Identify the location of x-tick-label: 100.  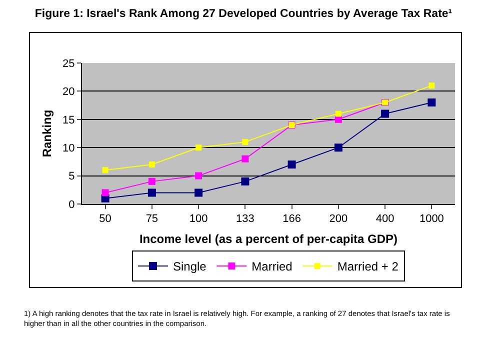
(198, 219).